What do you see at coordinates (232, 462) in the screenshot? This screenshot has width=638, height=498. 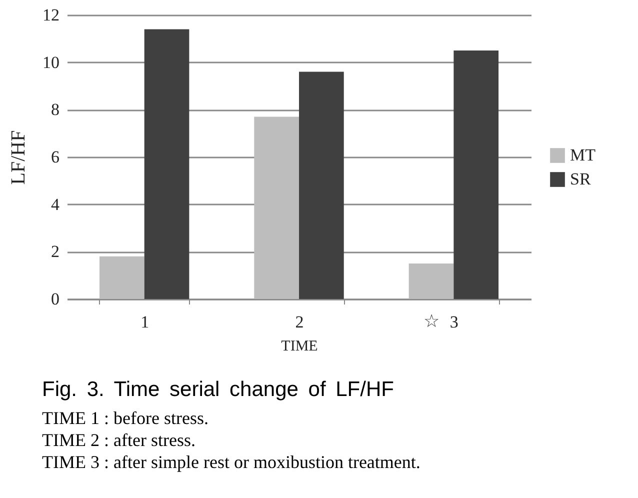 I see `text: TIME 3 : after simple rest or moxibustion treatment.` at bounding box center [232, 462].